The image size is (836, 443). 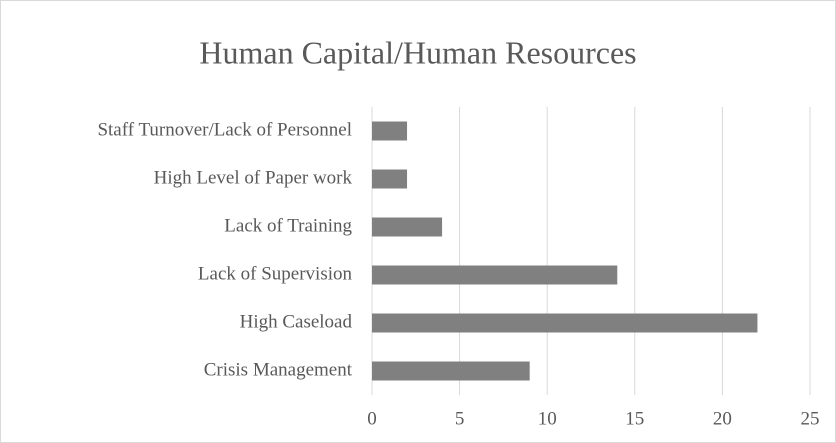 What do you see at coordinates (547, 418) in the screenshot?
I see `x-tick-label: 10` at bounding box center [547, 418].